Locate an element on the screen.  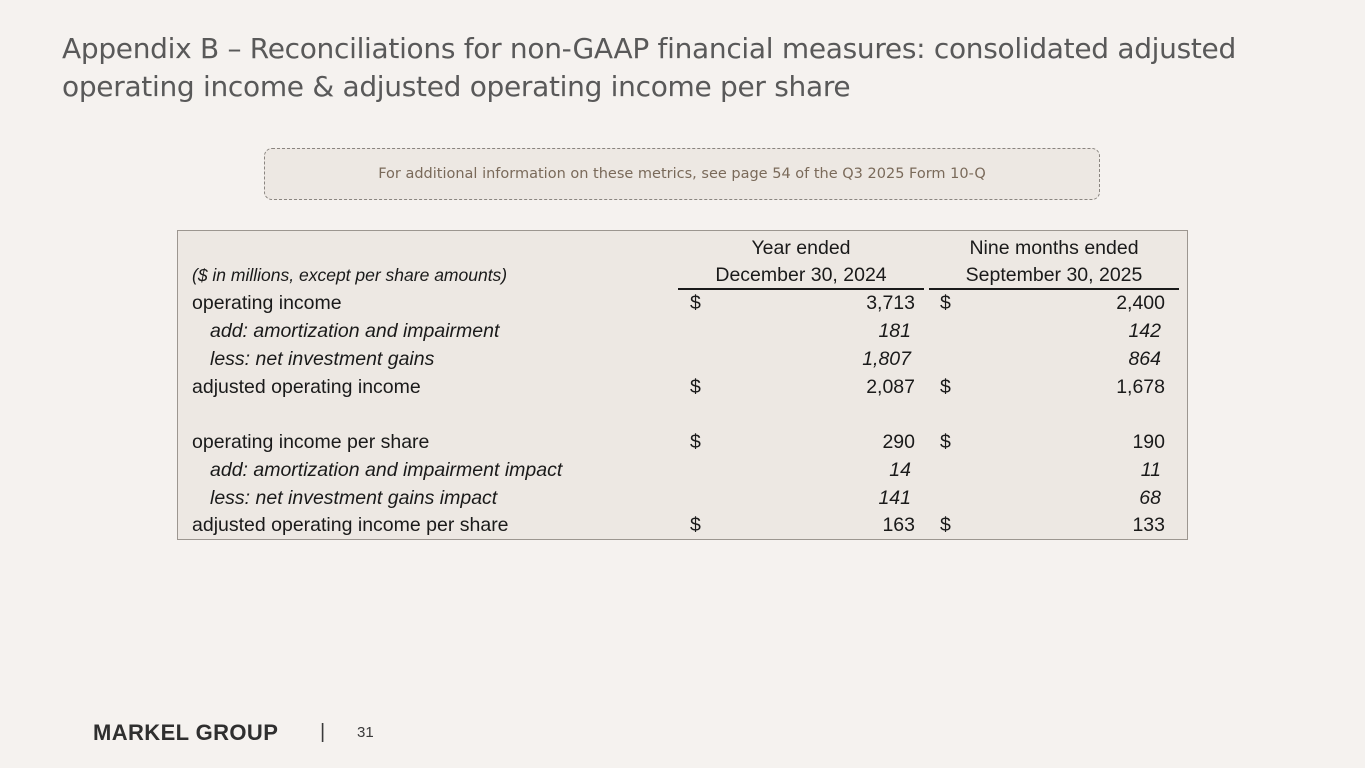
row-value-2024: 163 is located at coordinates (898, 525).